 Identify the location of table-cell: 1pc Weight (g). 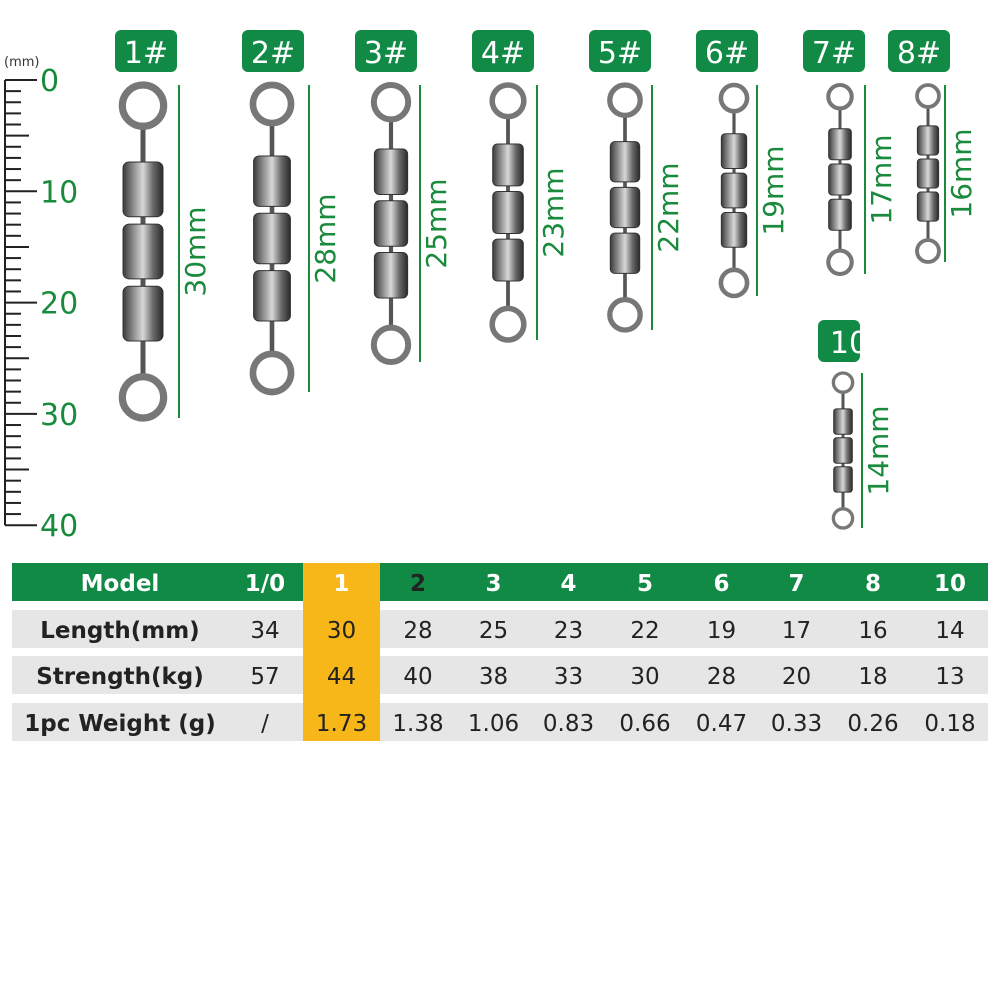
(119, 724).